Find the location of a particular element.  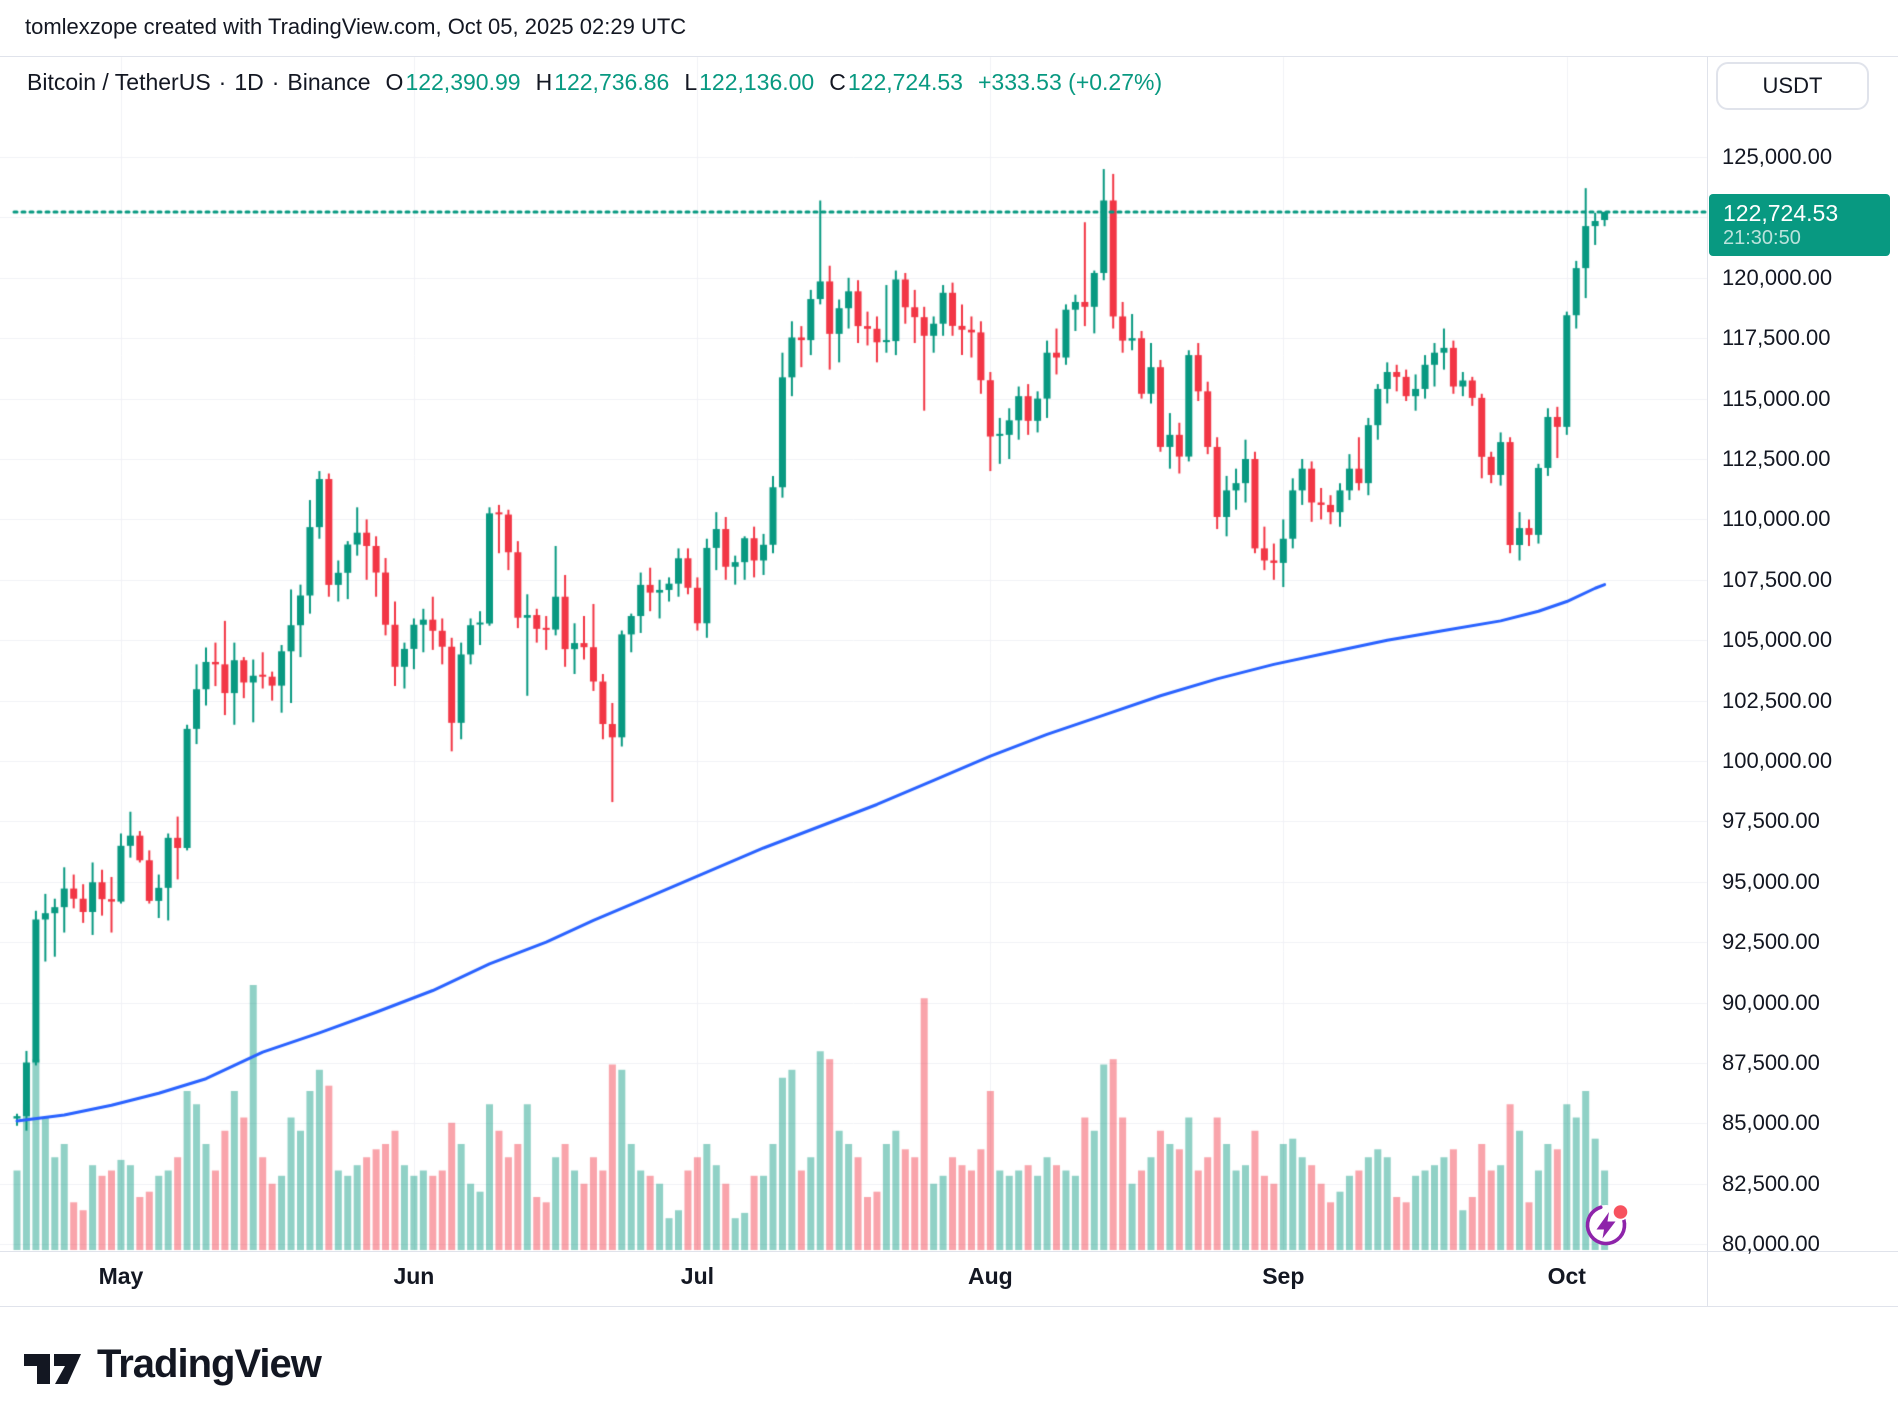

price-axis-label: 90,000.00 is located at coordinates (1771, 1002).